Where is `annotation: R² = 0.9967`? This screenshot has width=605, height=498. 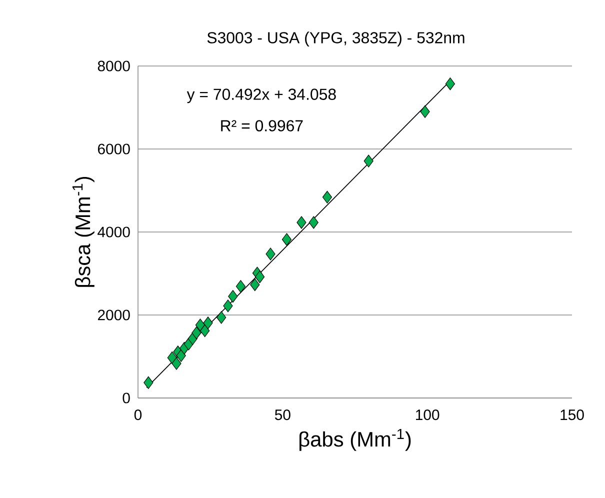 annotation: R² = 0.9967 is located at coordinates (262, 126).